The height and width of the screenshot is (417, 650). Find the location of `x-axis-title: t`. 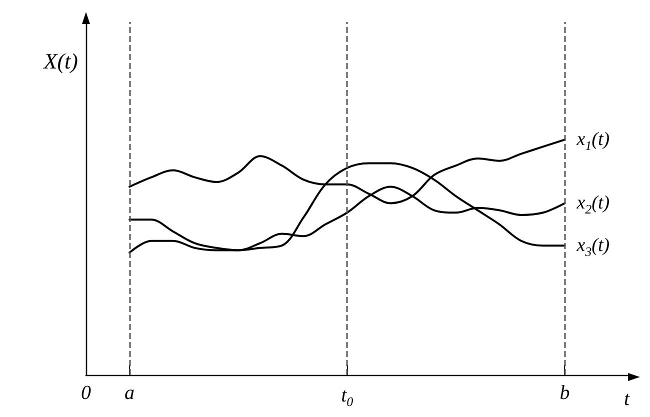

x-axis-title: t is located at coordinates (627, 399).